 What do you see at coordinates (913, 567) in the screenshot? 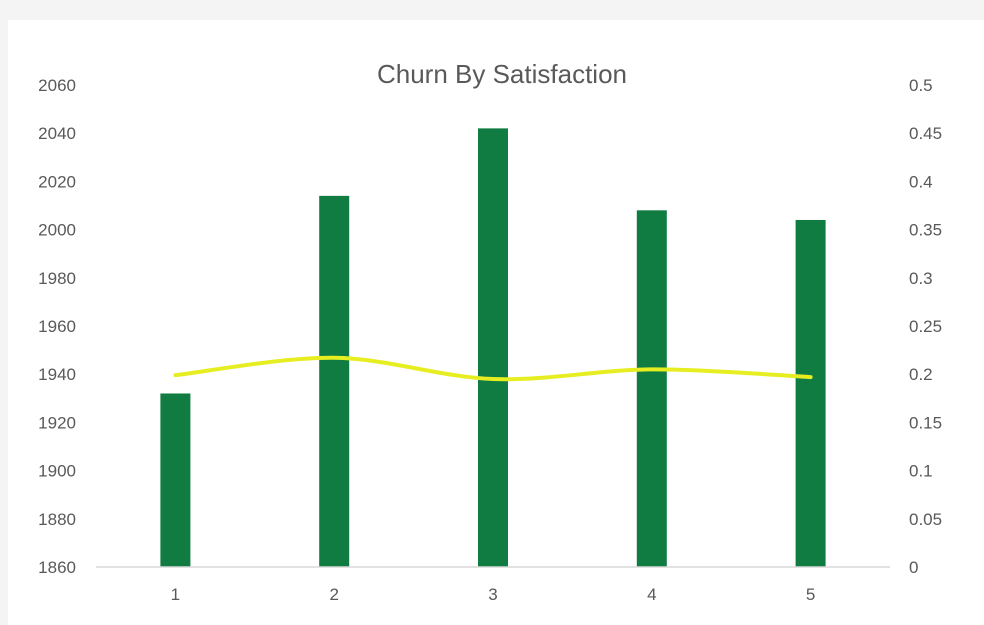
I see `right-tick-label: 0` at bounding box center [913, 567].